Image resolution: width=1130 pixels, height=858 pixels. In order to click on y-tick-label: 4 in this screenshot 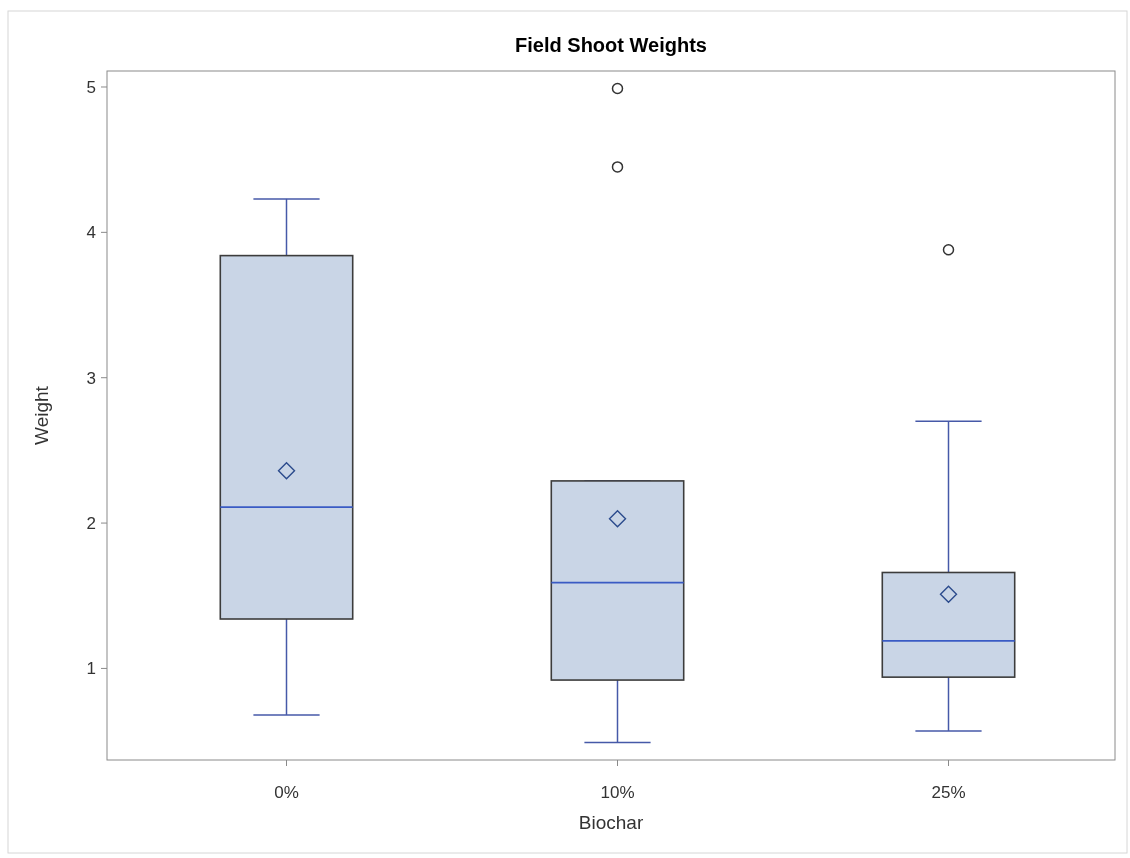, I will do `click(91, 233)`.